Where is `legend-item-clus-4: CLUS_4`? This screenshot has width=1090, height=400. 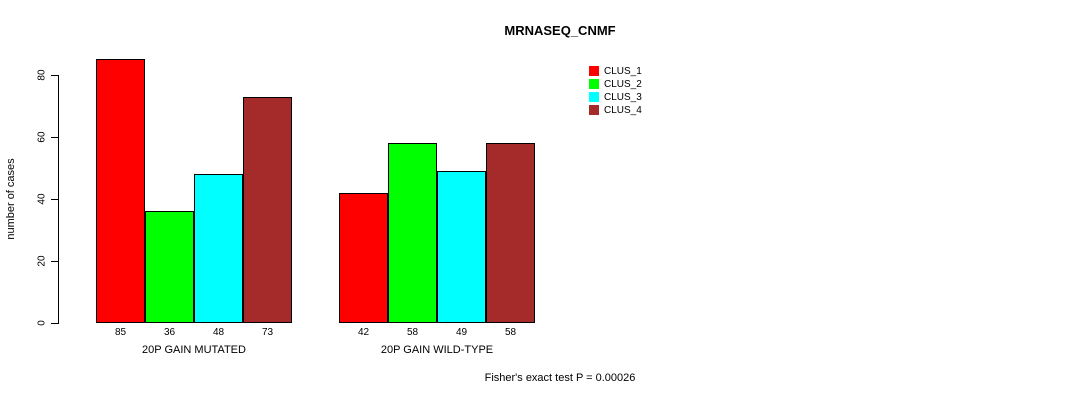 legend-item-clus-4: CLUS_4 is located at coordinates (615, 110).